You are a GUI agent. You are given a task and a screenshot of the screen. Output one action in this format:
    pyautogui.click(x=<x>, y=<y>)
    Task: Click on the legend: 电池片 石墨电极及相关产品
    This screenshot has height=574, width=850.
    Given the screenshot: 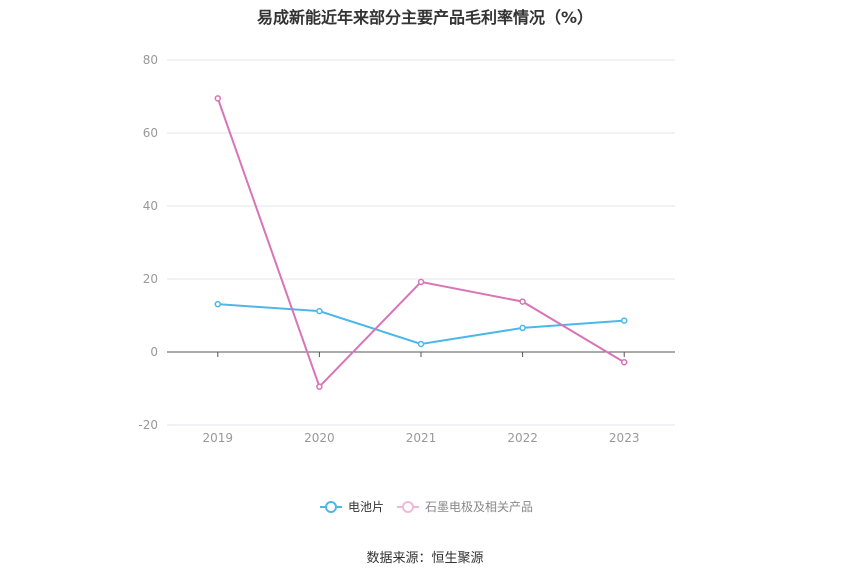 What is the action you would take?
    pyautogui.click(x=426, y=507)
    